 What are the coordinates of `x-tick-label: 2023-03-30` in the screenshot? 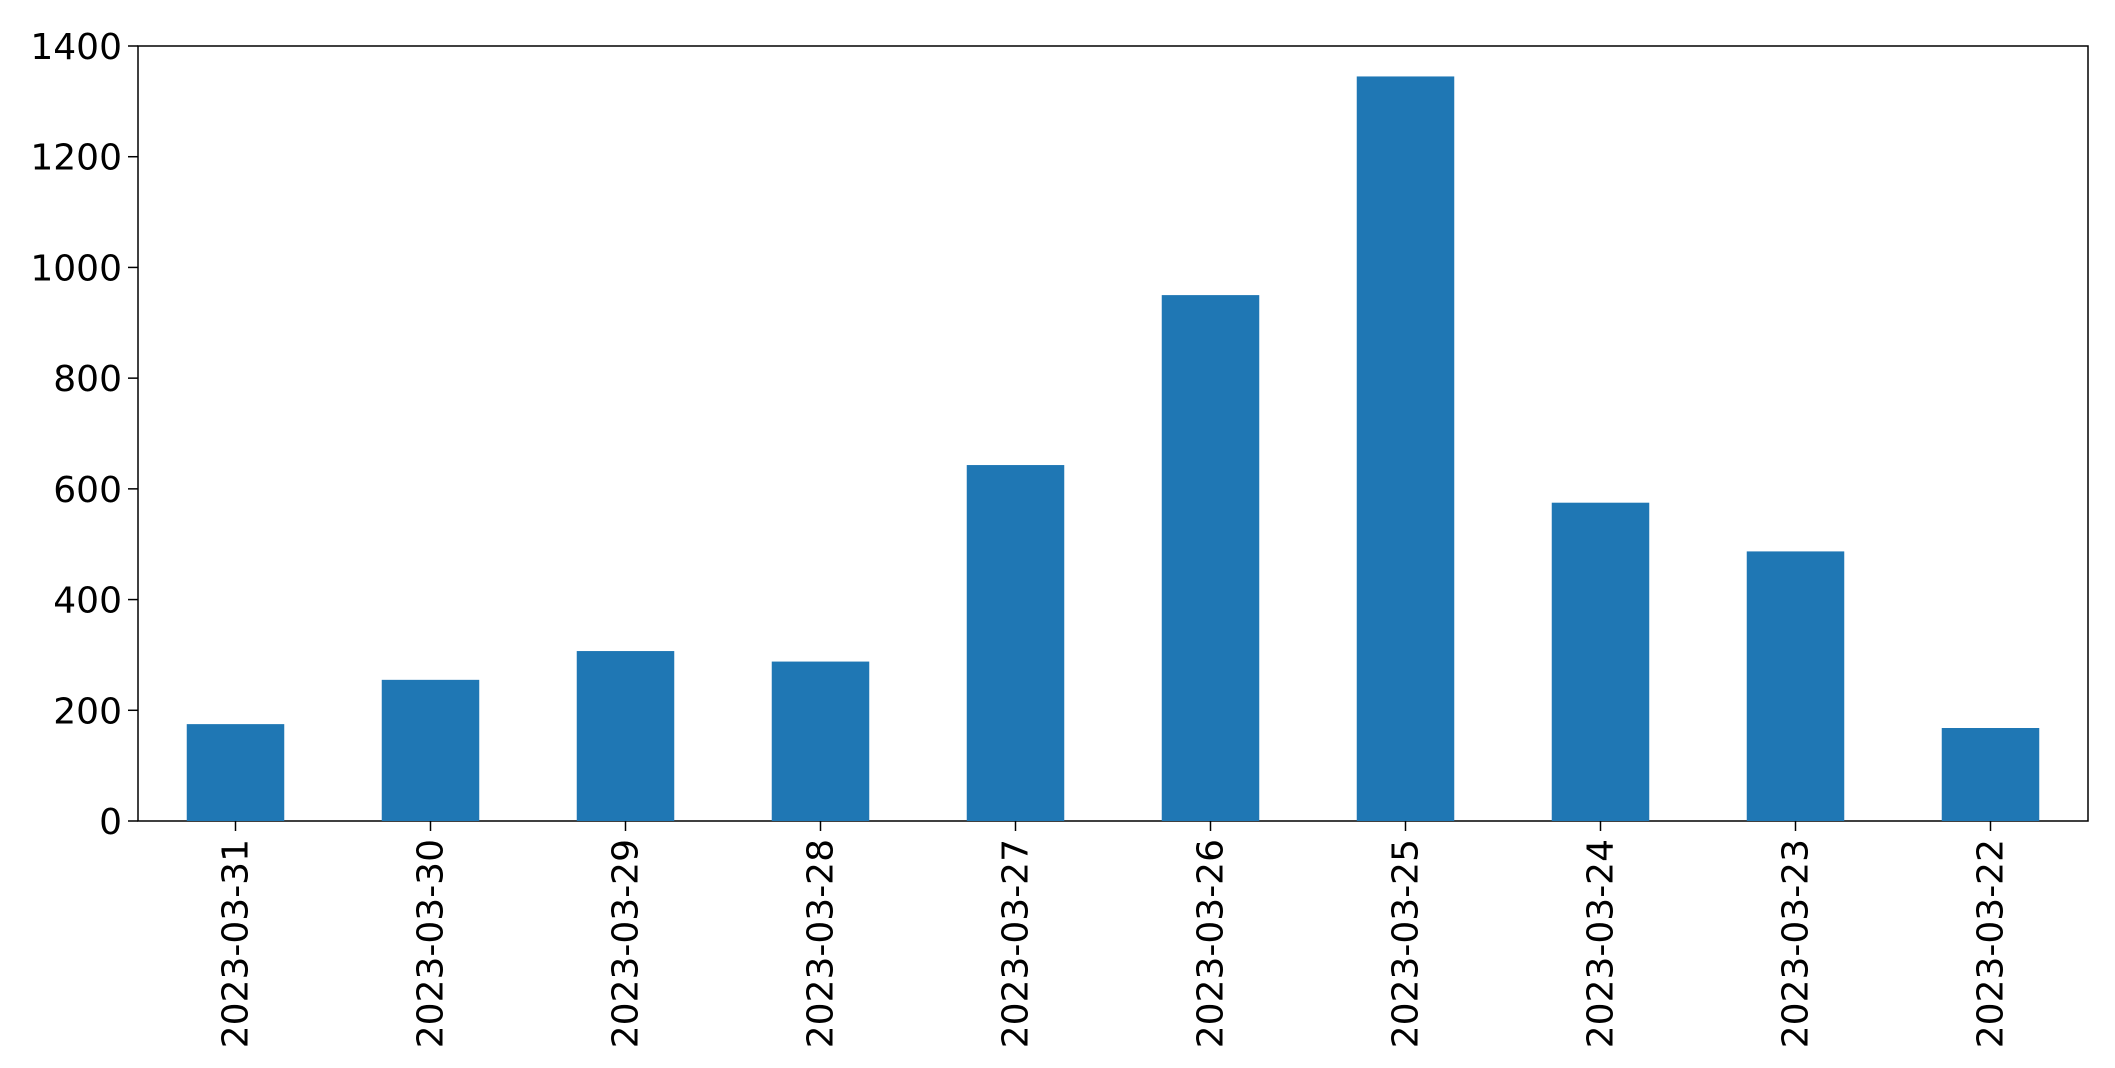 It's located at (431, 943).